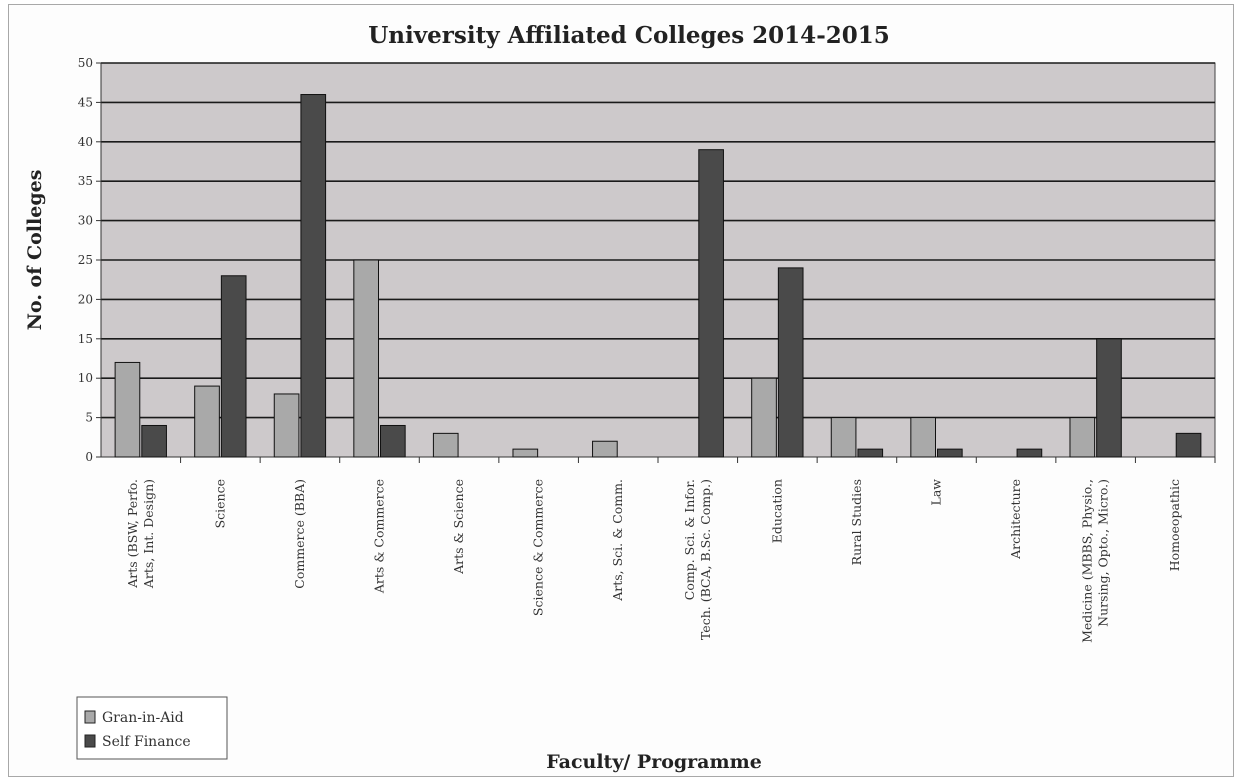 This screenshot has height=783, width=1242. What do you see at coordinates (764, 417) in the screenshot?
I see `bar-gran-in-aid-education` at bounding box center [764, 417].